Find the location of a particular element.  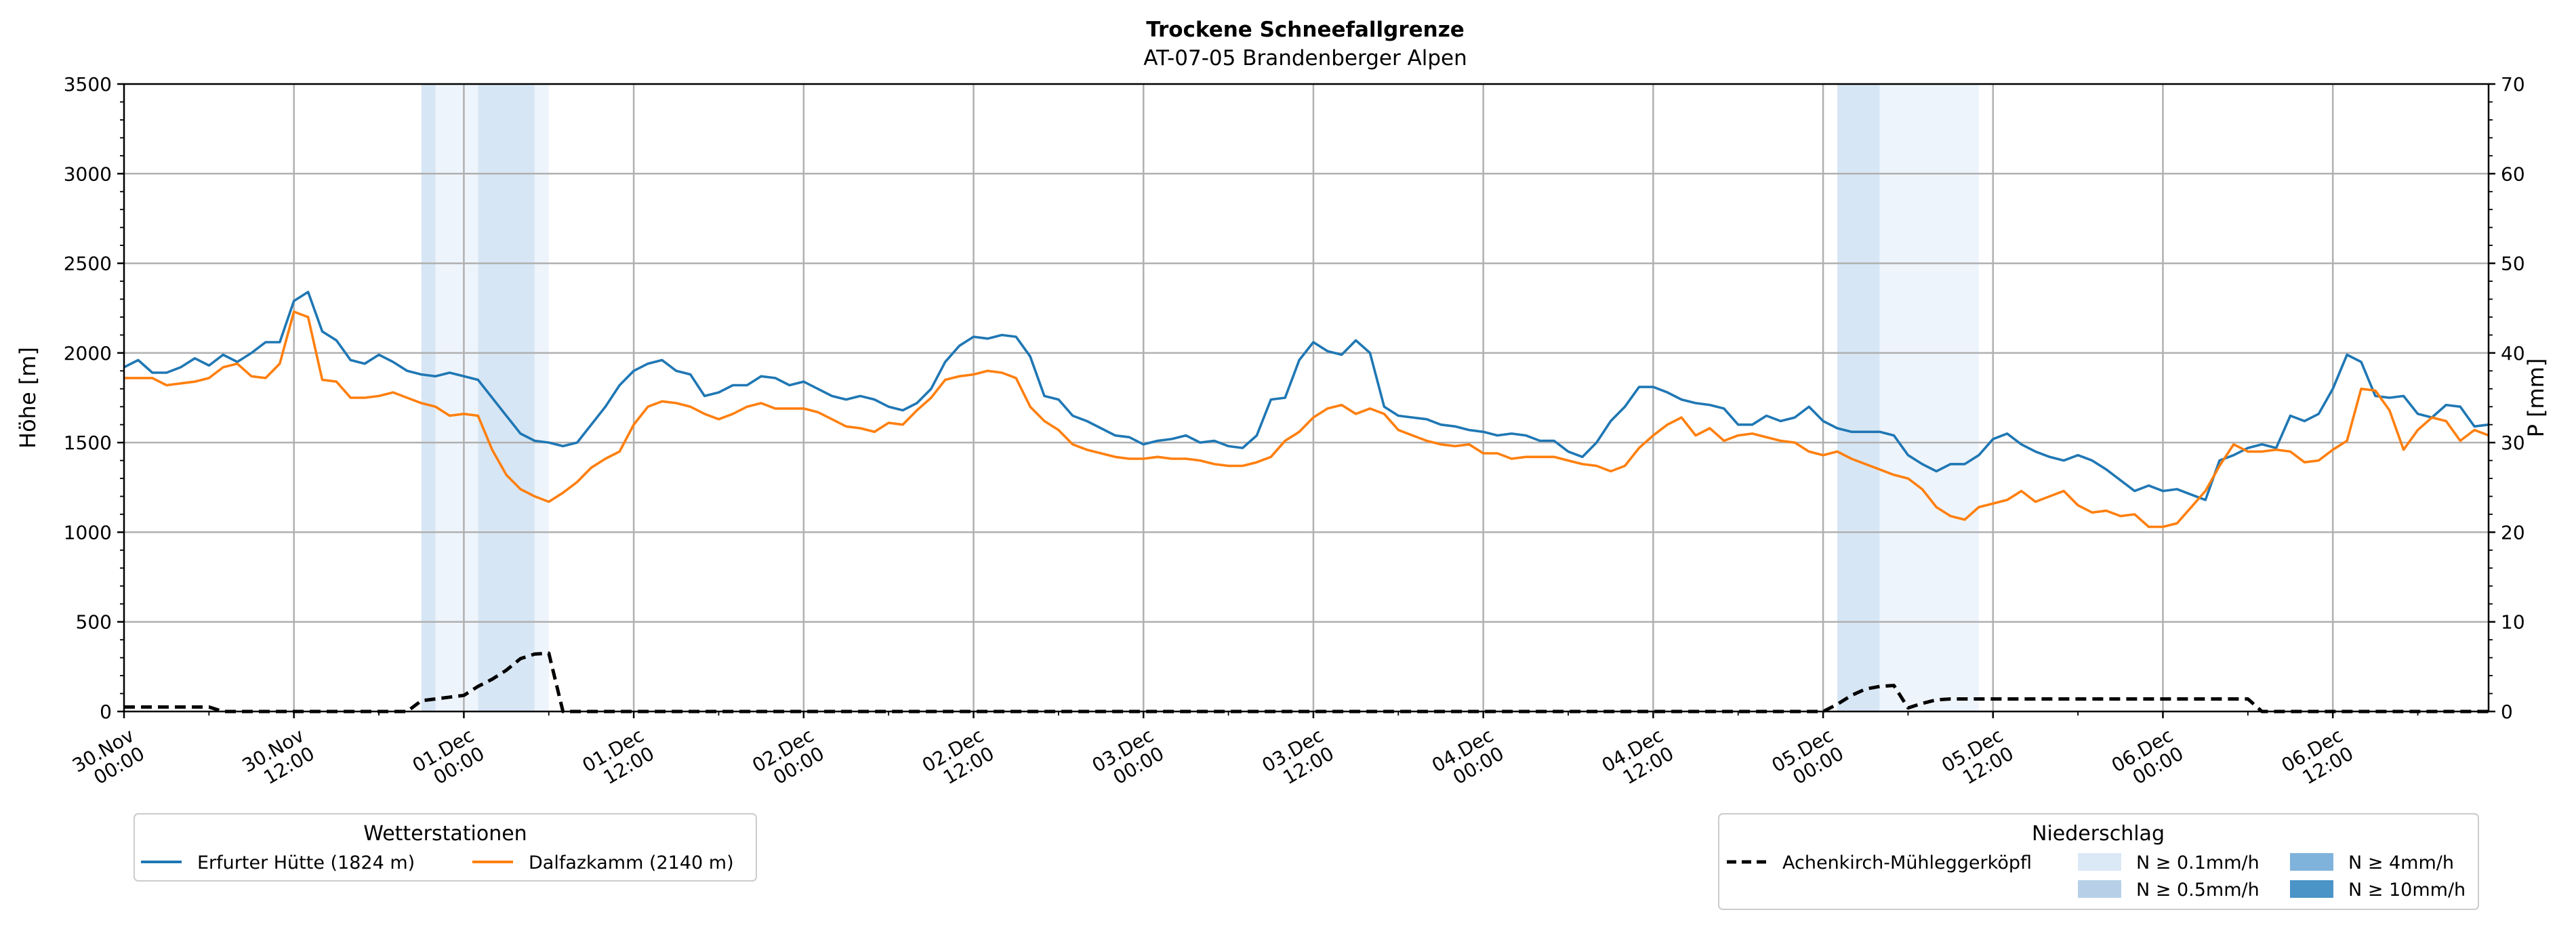

y-left-tick-labels: 0 500 1000 1500 2000 2500 3000 3500 is located at coordinates (88, 398).